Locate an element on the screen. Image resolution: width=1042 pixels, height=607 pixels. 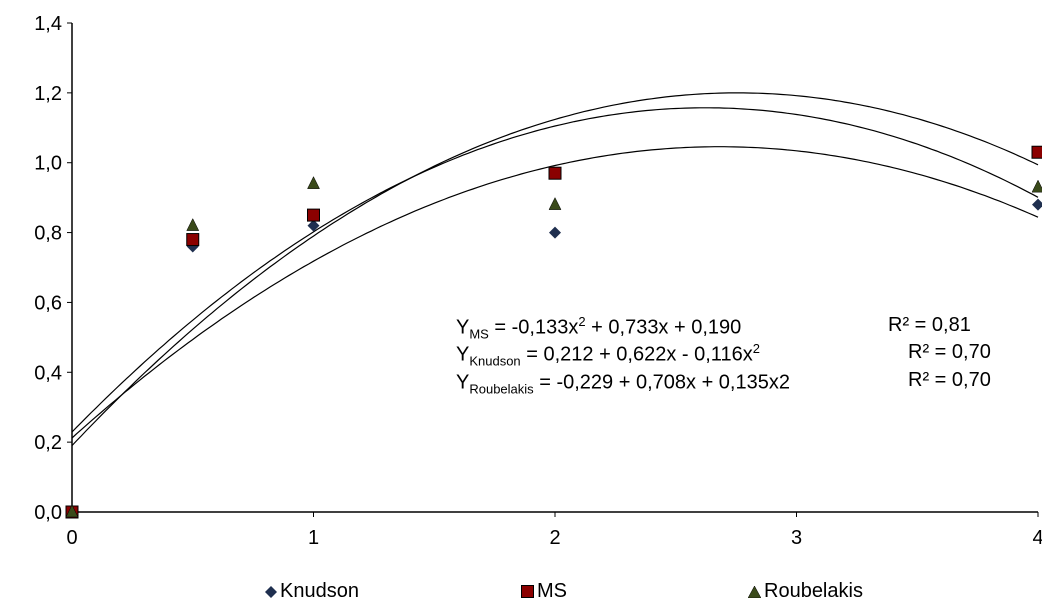
legend-label: Knudson is located at coordinates (319, 591).